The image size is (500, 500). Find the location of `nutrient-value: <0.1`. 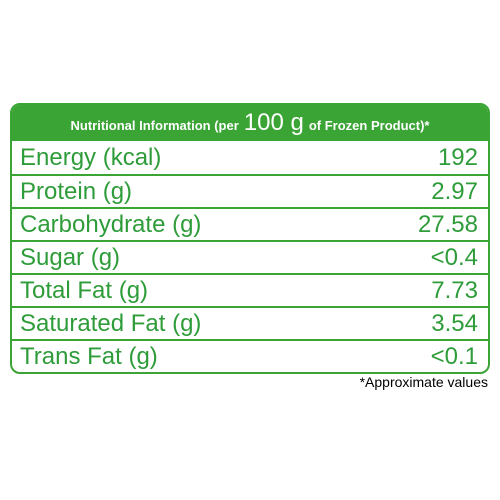

nutrient-value: <0.1 is located at coordinates (454, 356).